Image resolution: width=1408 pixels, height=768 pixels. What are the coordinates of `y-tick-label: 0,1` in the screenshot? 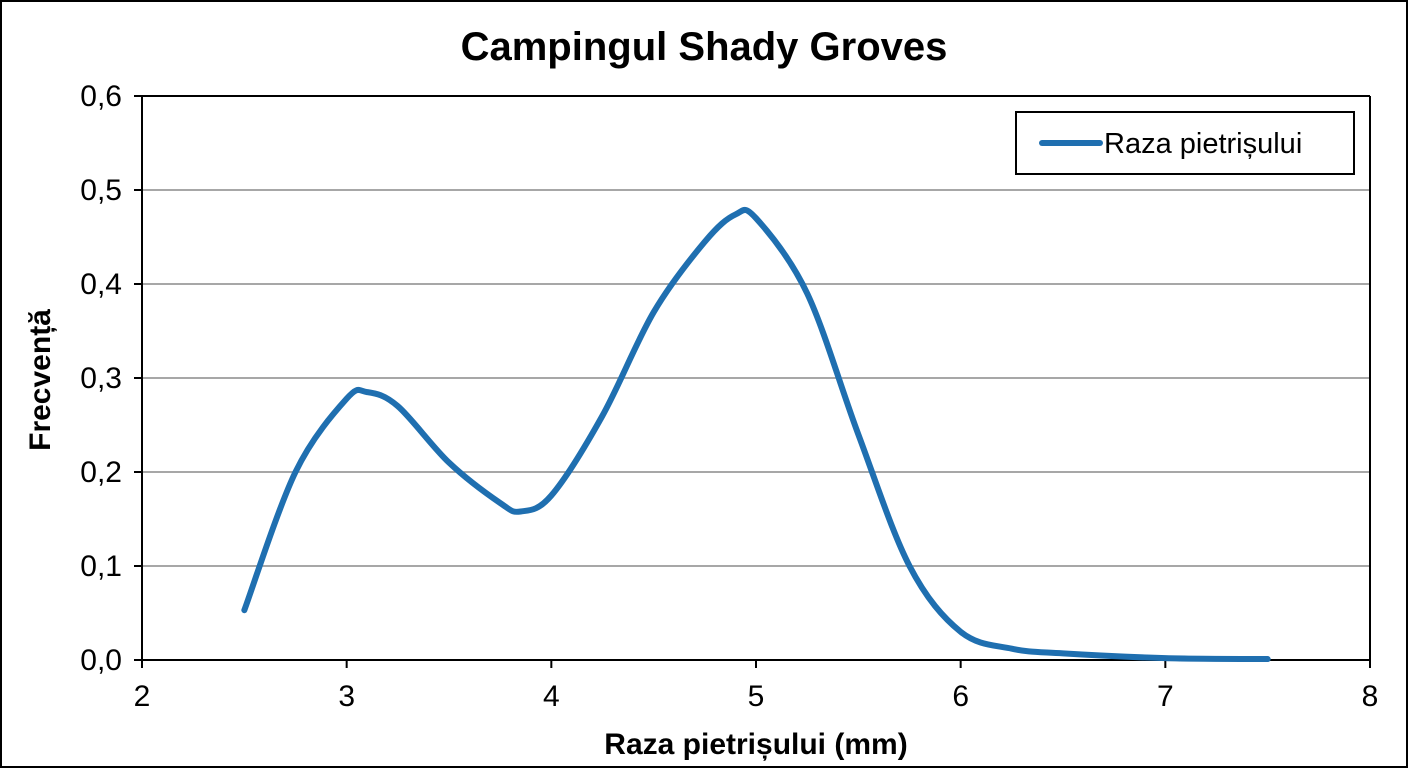 It's located at (101, 566).